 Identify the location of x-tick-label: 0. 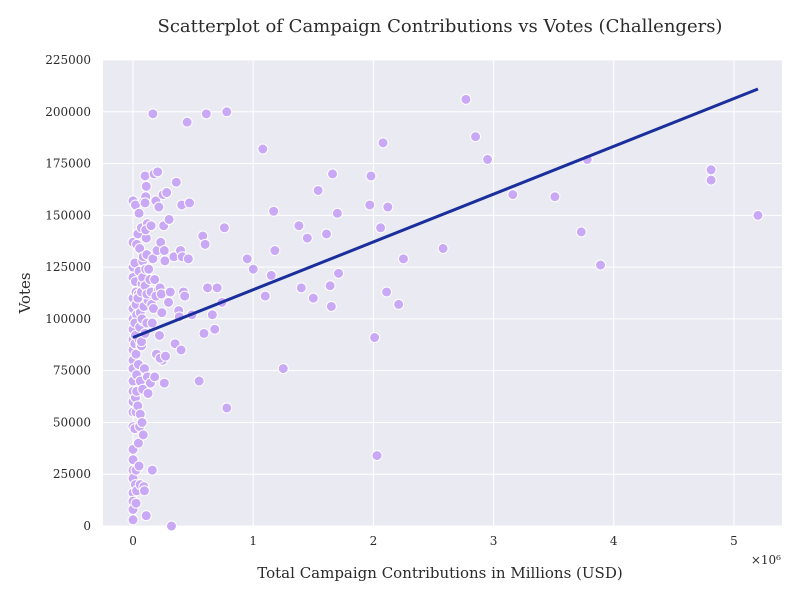
(133, 541).